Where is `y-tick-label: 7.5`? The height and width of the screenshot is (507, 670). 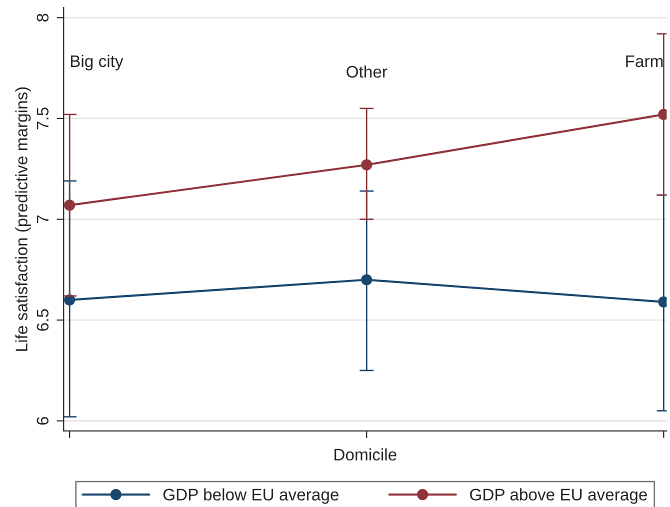 y-tick-label: 7.5 is located at coordinates (42, 119).